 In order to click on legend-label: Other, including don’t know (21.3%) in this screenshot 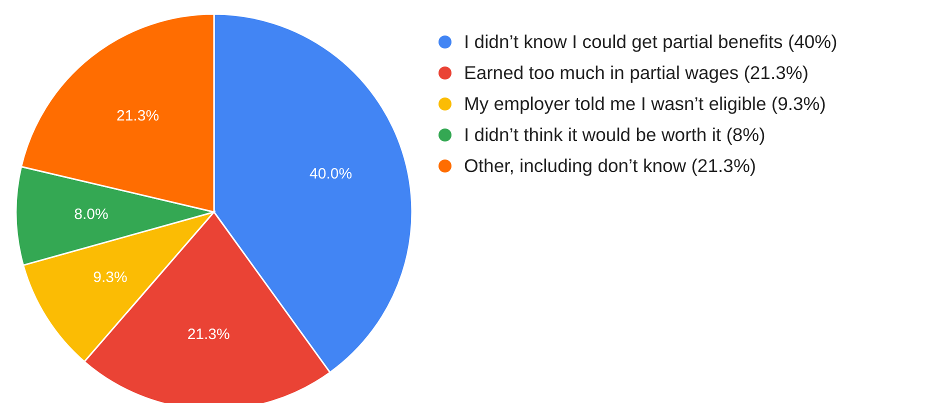, I will do `click(610, 165)`.